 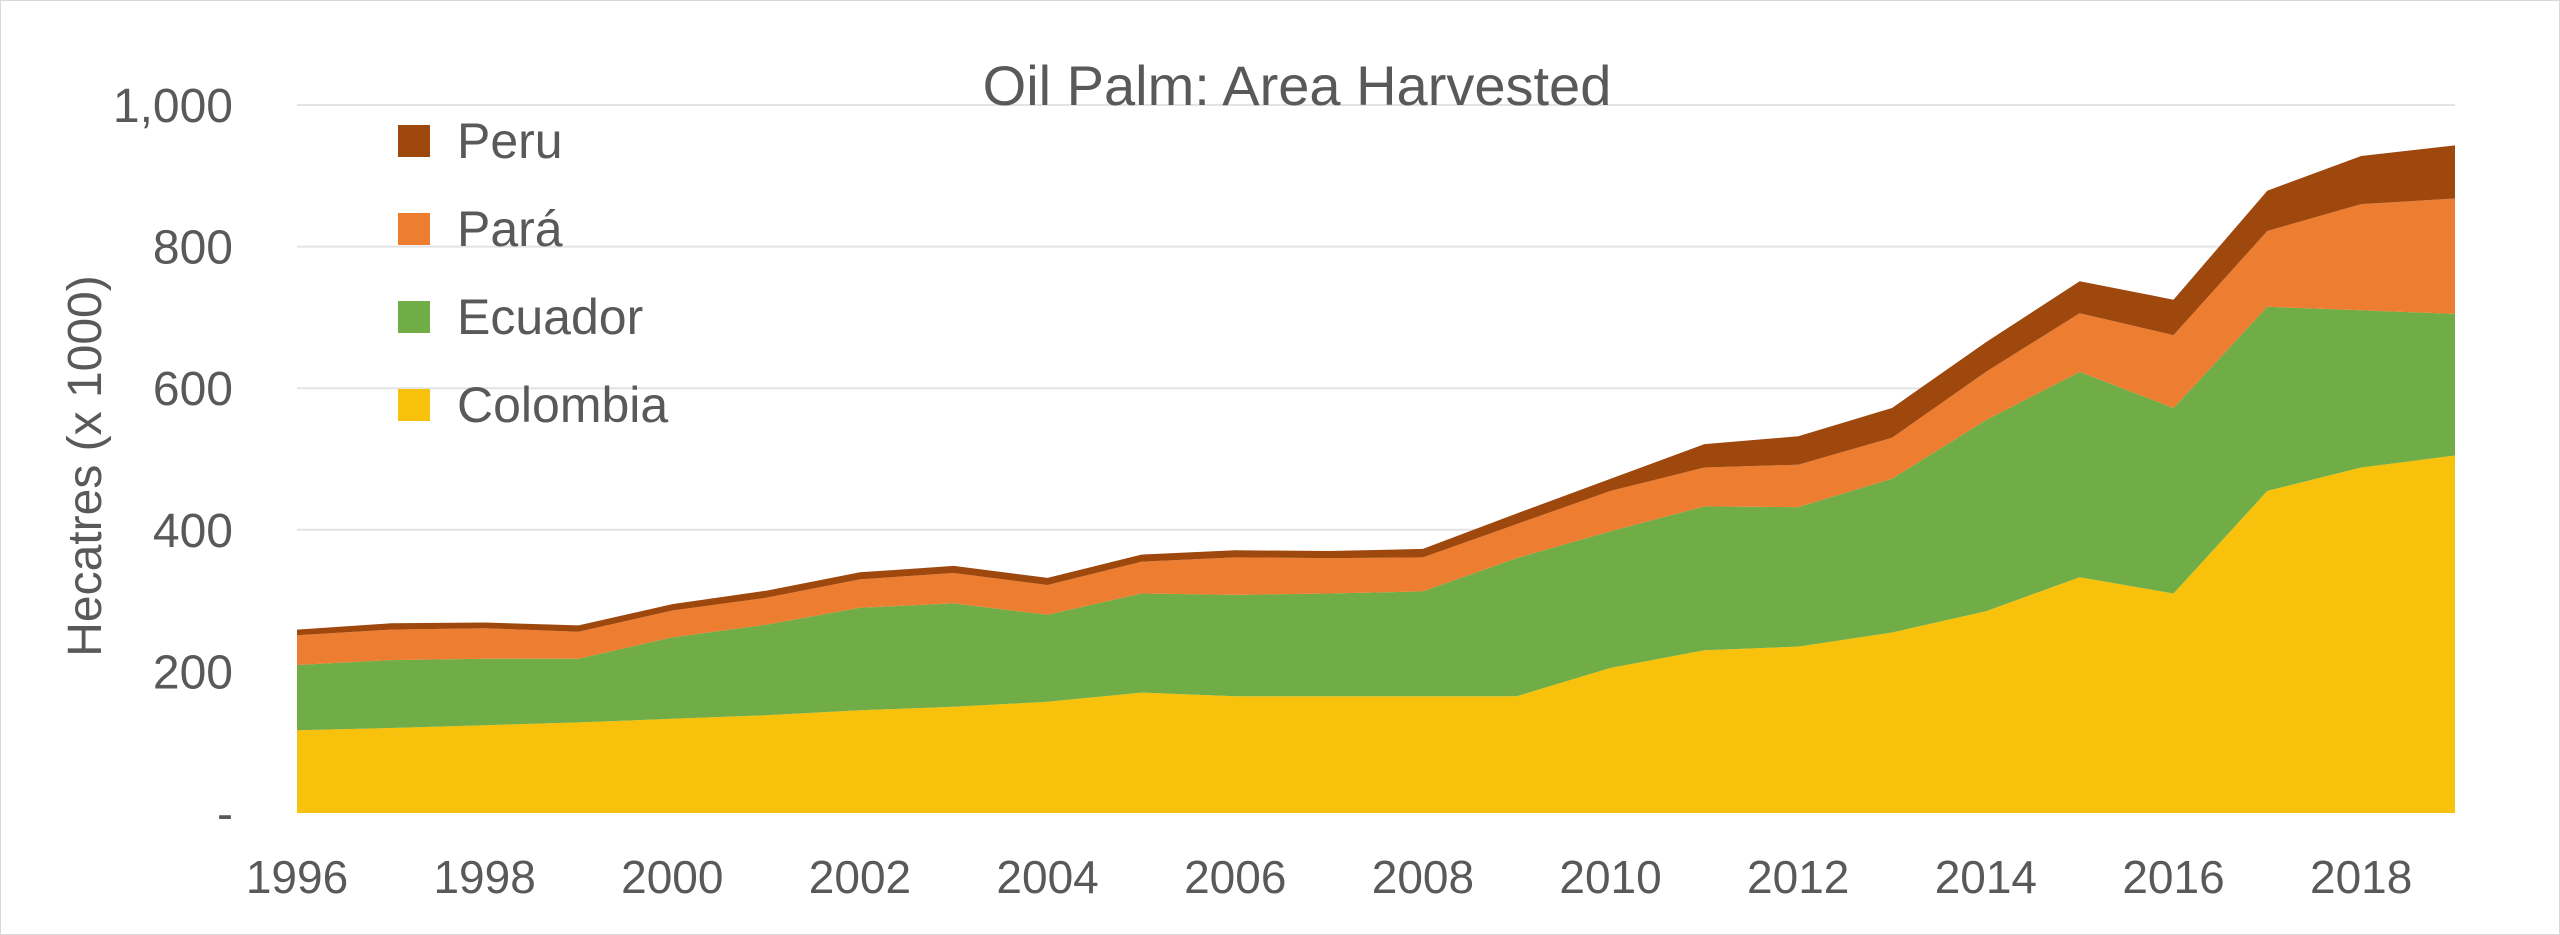 What do you see at coordinates (1798, 877) in the screenshot?
I see `x-tick-label: 2012` at bounding box center [1798, 877].